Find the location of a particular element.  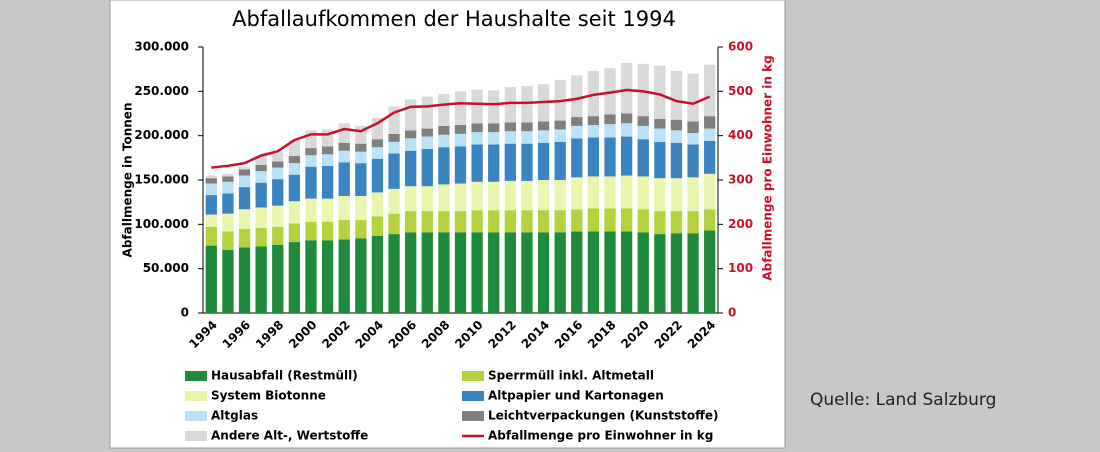

y-tick-label: 100.000 is located at coordinates (161, 224).